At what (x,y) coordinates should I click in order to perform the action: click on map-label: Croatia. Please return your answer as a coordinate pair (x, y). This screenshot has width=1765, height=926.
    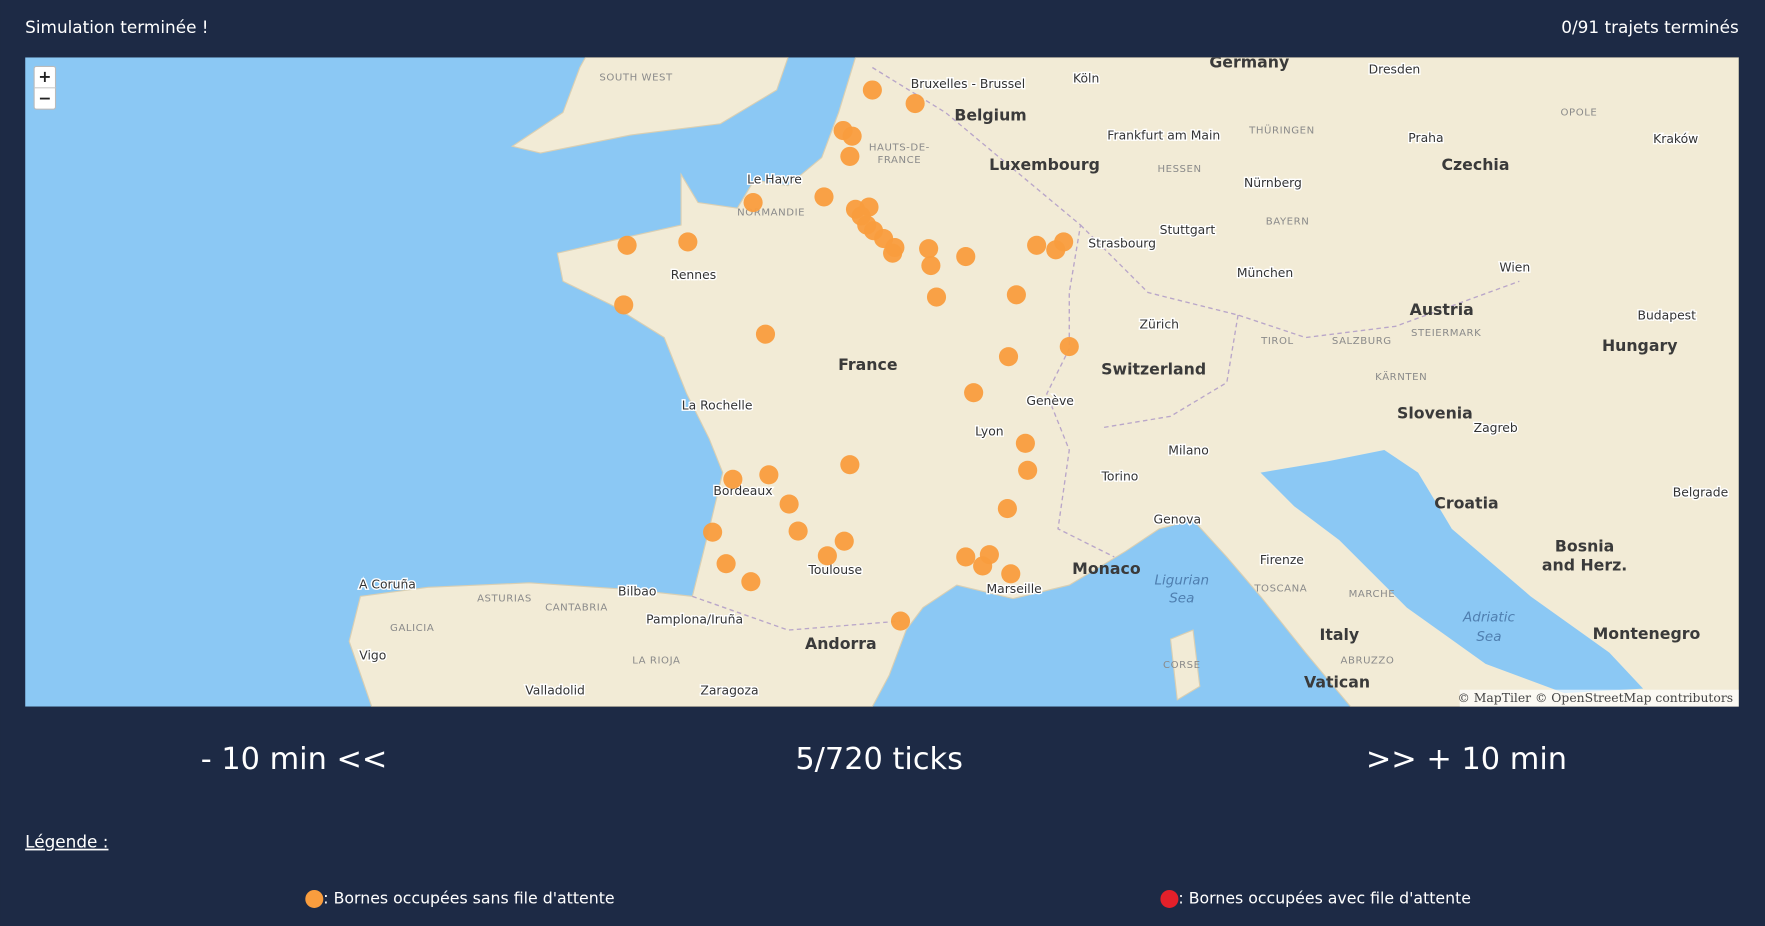
    Looking at the image, I should click on (1466, 503).